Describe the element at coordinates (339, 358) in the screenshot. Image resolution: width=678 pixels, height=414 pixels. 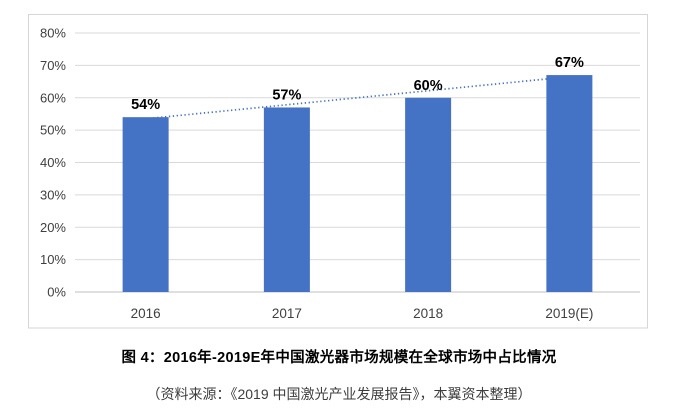
I see `figure-caption: 图 4：2016年-2019E年中国激光器市场规模在全球市场中占比情况` at that location.